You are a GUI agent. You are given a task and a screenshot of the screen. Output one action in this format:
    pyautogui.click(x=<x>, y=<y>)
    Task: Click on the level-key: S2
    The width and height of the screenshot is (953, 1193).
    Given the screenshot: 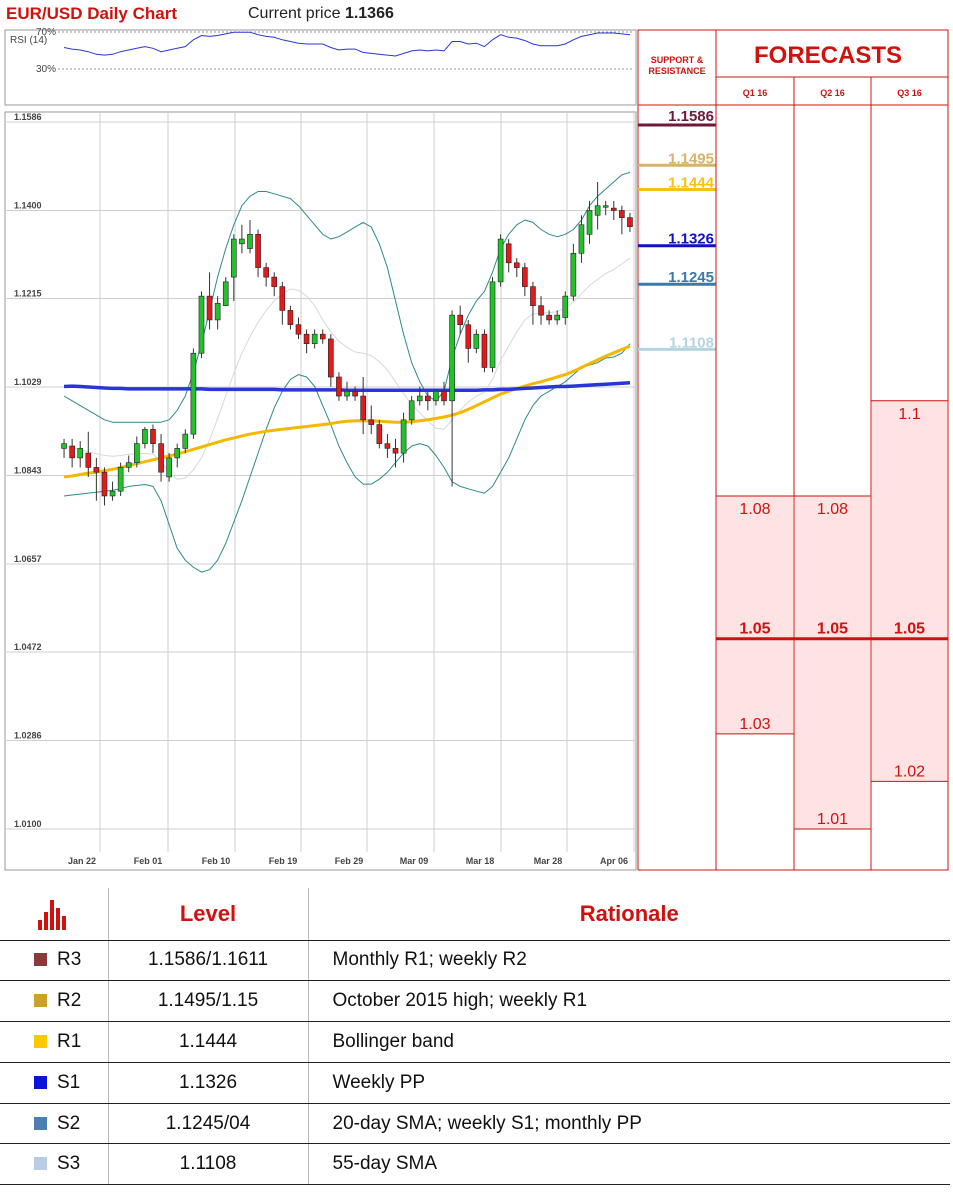 What is the action you would take?
    pyautogui.click(x=69, y=1123)
    